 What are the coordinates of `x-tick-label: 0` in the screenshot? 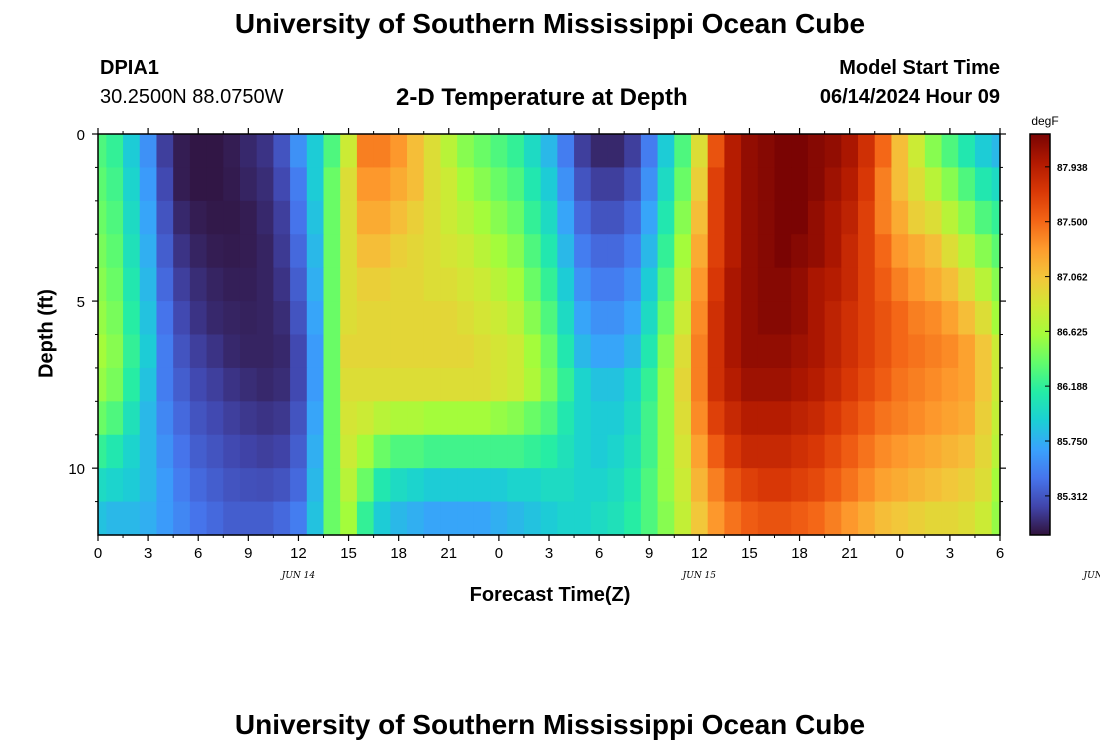 It's located at (499, 553).